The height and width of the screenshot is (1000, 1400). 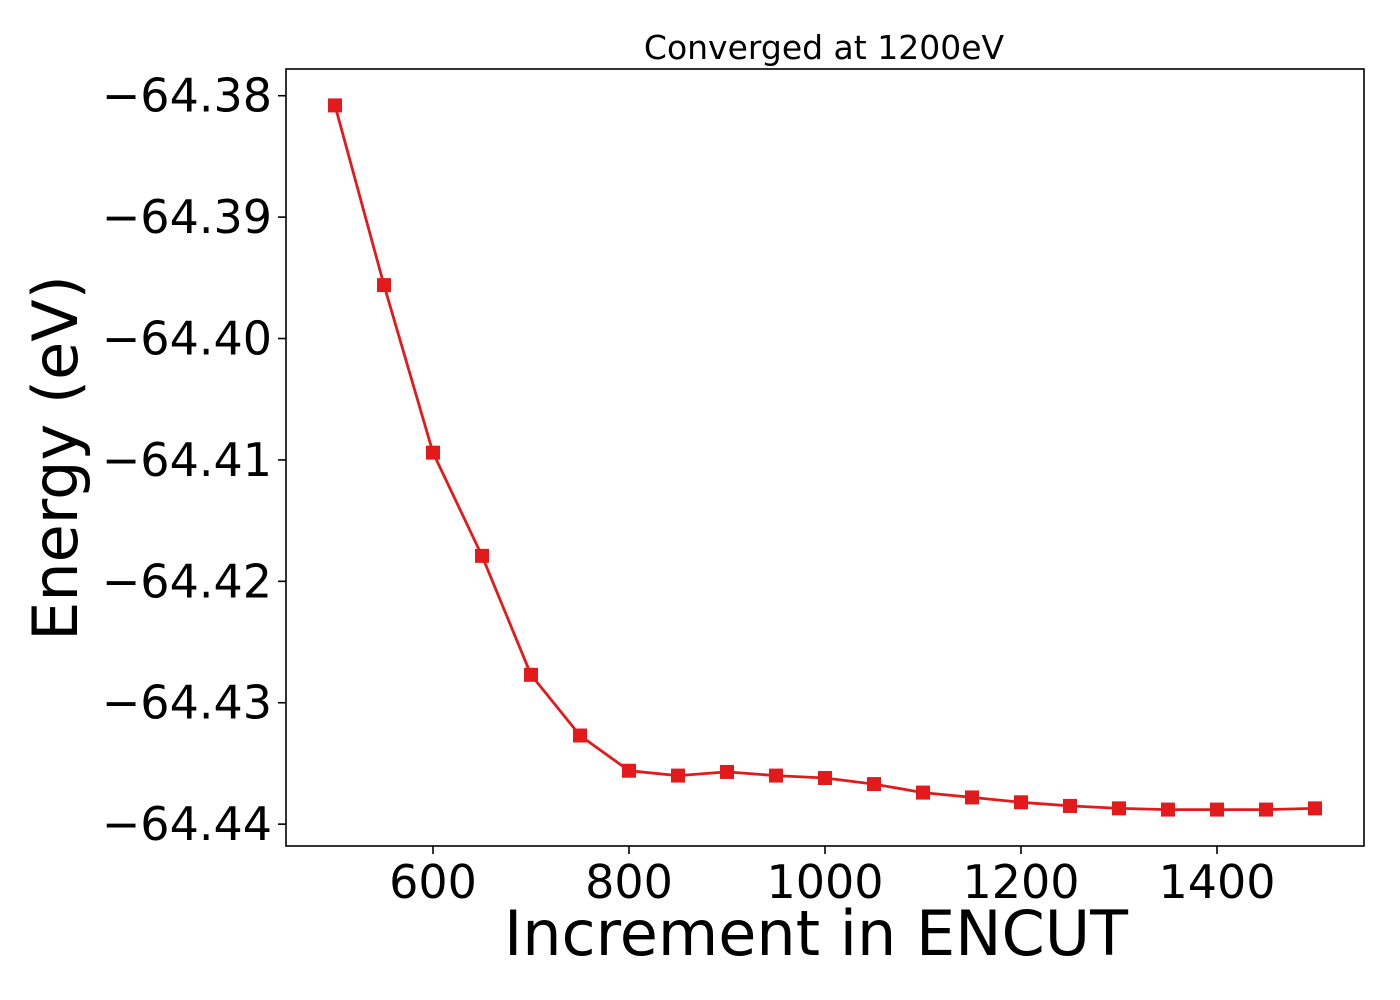 What do you see at coordinates (1216, 882) in the screenshot?
I see `x-tick-label: 1400` at bounding box center [1216, 882].